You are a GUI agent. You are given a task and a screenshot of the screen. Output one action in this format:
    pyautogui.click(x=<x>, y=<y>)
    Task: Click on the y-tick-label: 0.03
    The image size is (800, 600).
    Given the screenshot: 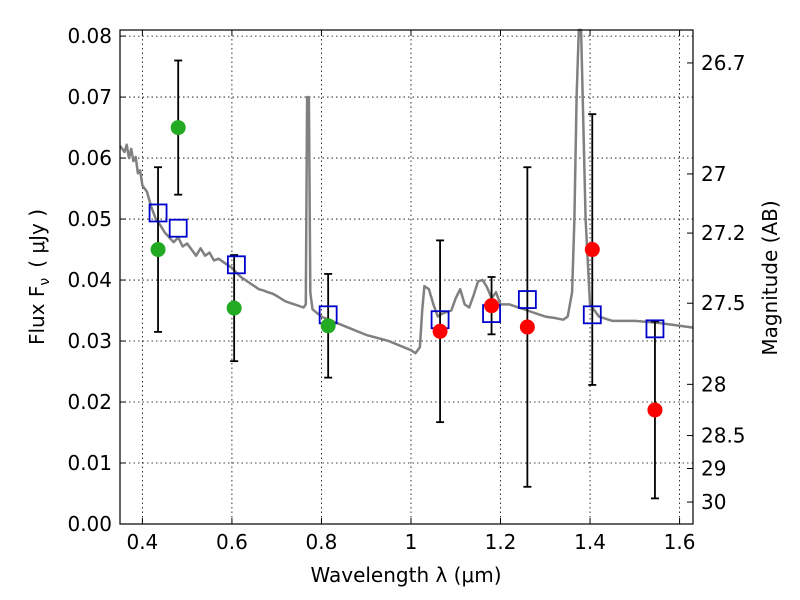 What is the action you would take?
    pyautogui.click(x=89, y=341)
    